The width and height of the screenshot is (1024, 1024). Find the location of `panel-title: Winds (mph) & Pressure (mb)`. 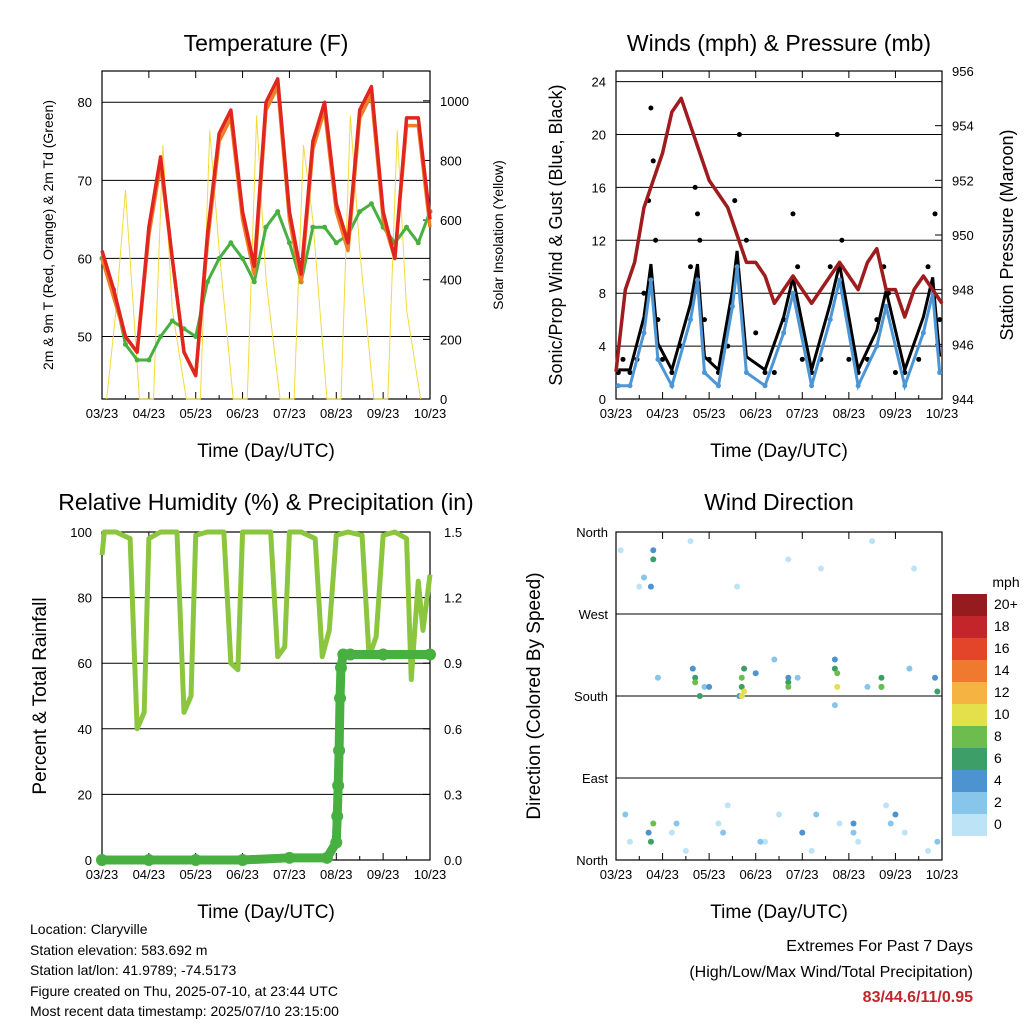

panel-title: Winds (mph) & Pressure (mb) is located at coordinates (779, 43).